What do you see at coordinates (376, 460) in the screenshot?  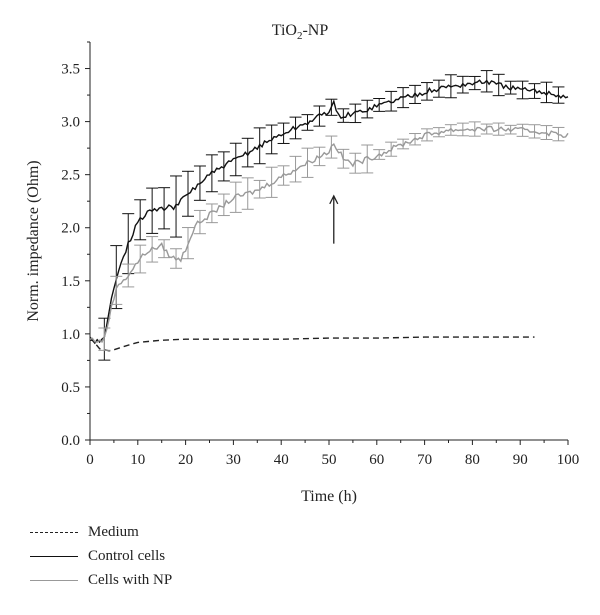 I see `x-tick-label: 60` at bounding box center [376, 460].